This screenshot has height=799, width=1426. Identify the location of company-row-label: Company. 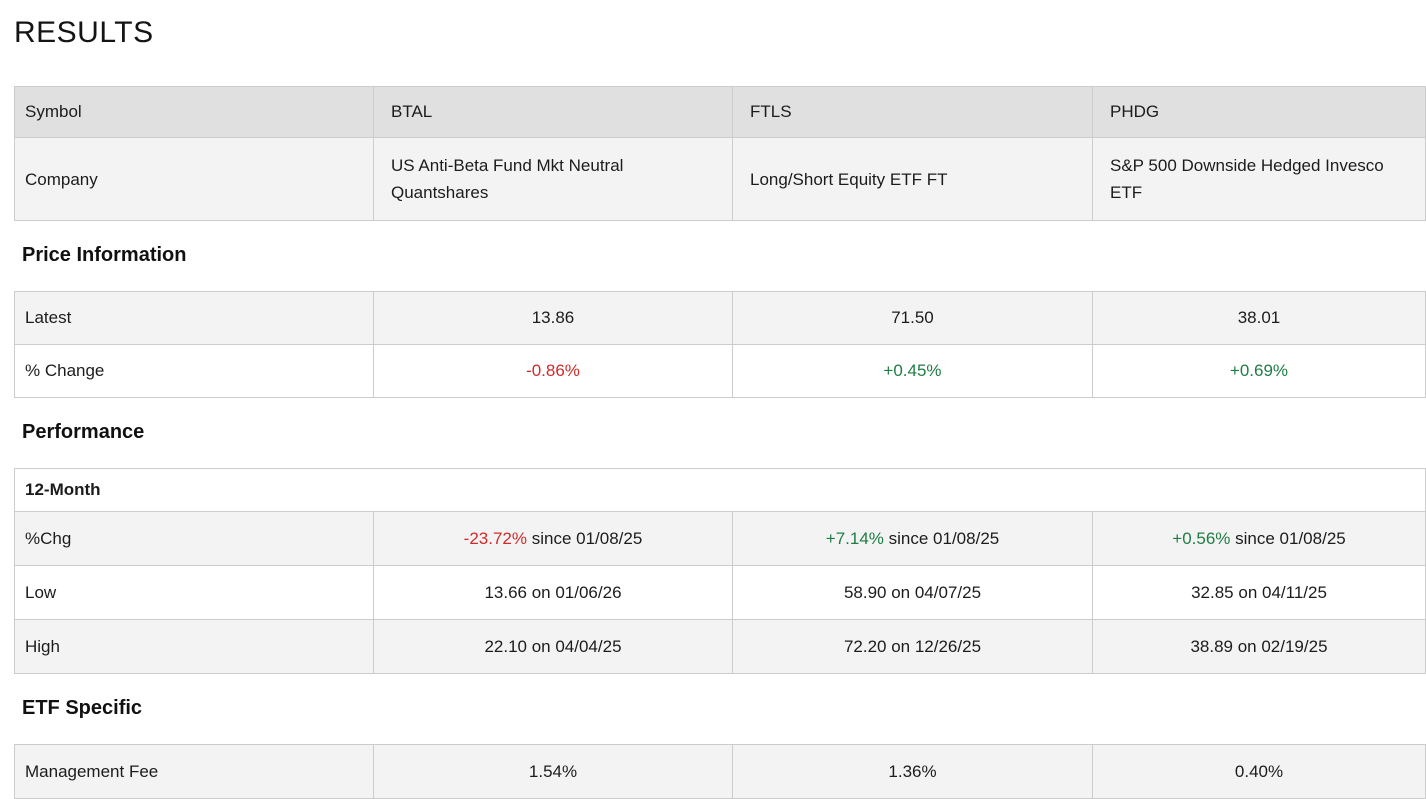
(194, 179).